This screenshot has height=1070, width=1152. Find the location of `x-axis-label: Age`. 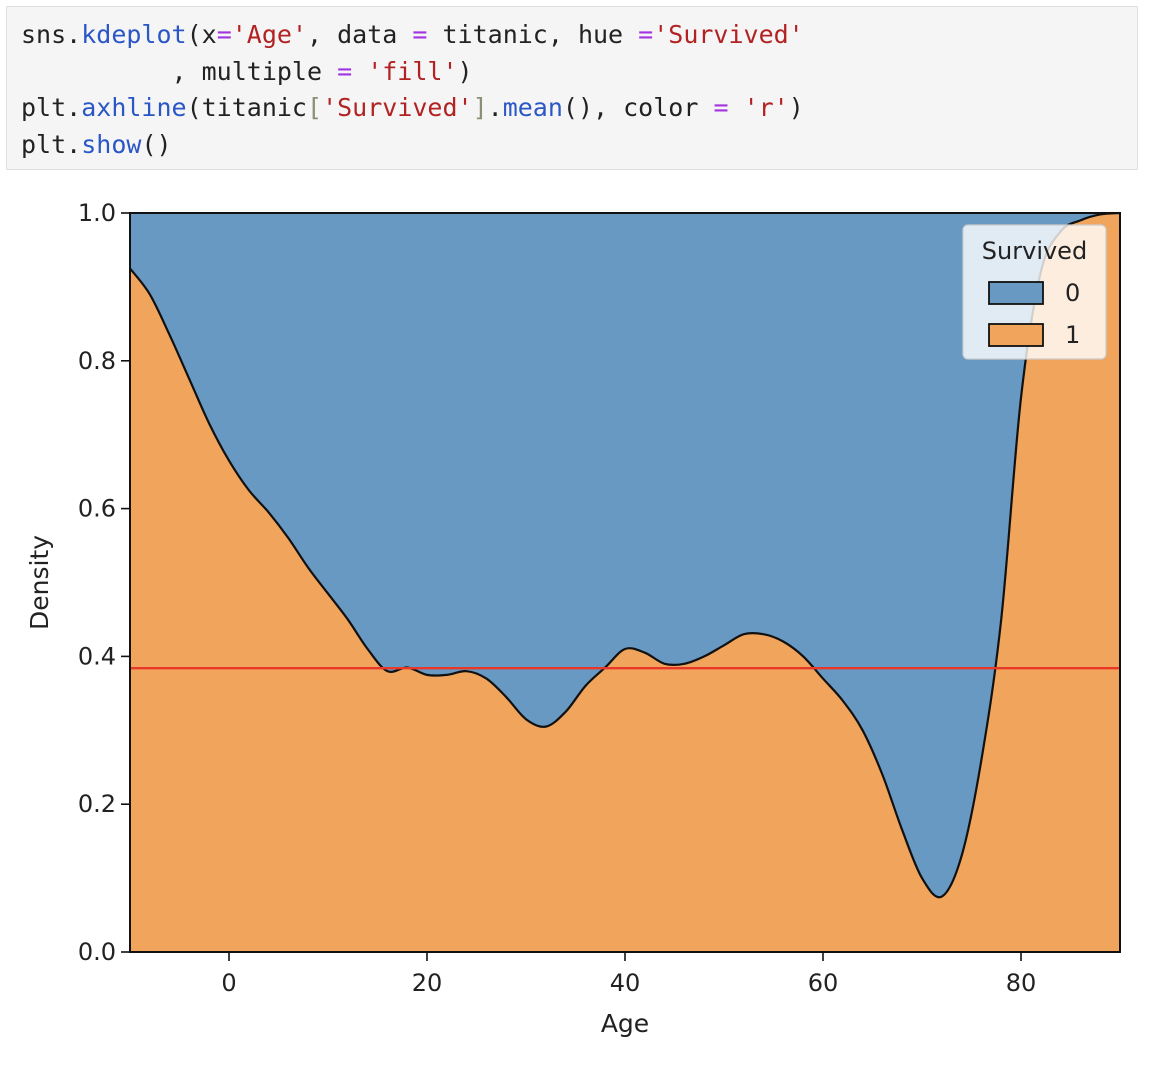

x-axis-label: Age is located at coordinates (625, 1023).